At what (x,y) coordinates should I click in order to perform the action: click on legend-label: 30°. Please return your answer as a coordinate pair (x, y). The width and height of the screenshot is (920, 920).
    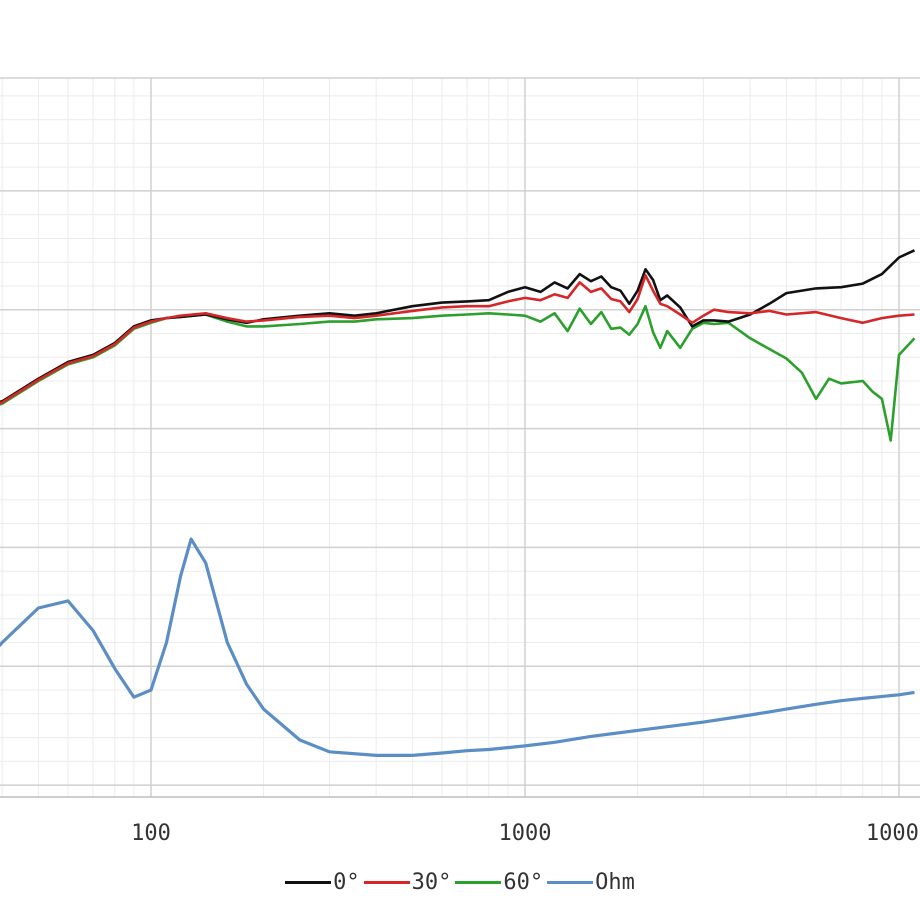
    Looking at the image, I should click on (431, 882).